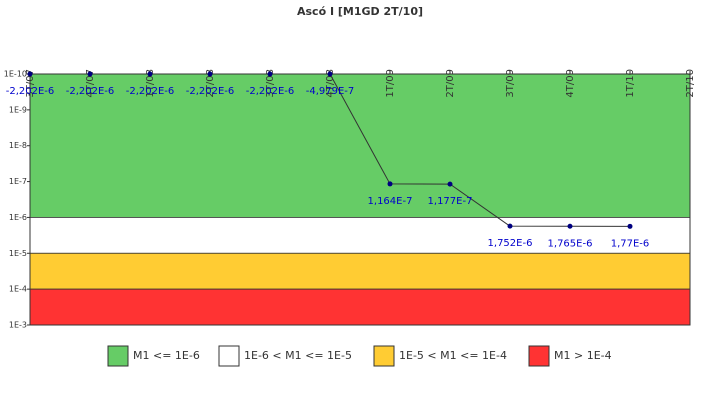 The image size is (720, 404). Describe the element at coordinates (150, 83) in the screenshot. I see `x-tick-label: 1T/08` at that location.